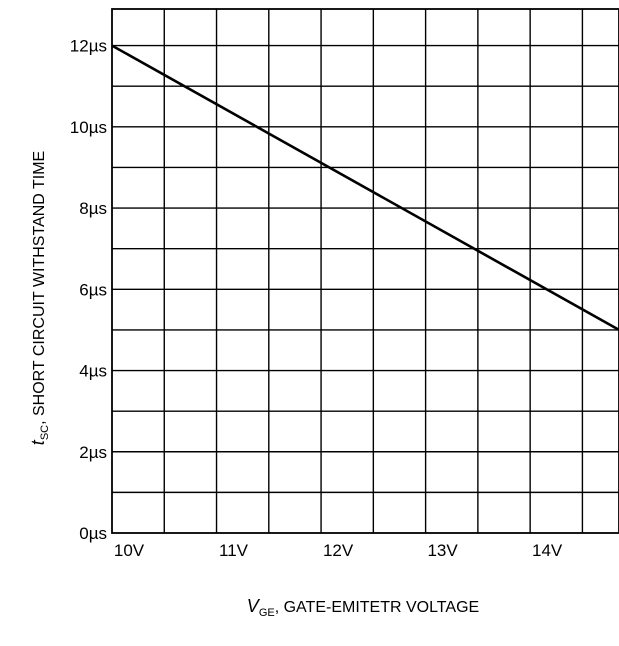  I want to click on x-tick-label: 12V, so click(338, 550).